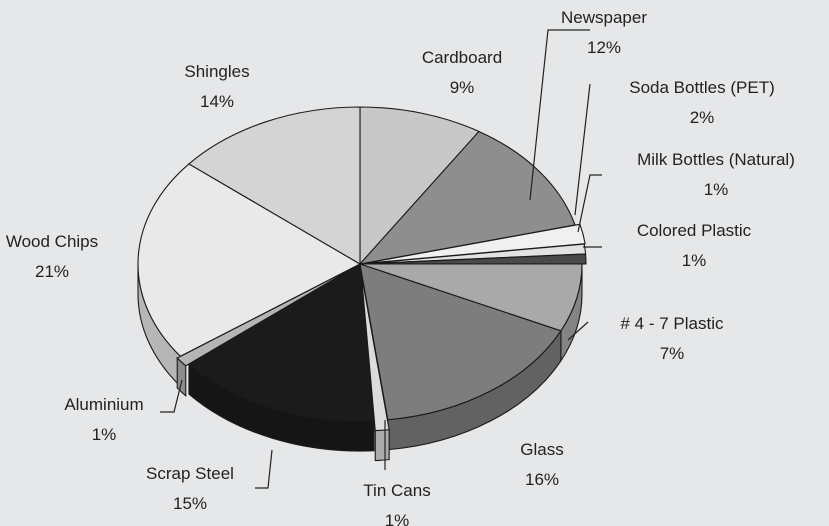 This screenshot has width=829, height=526. I want to click on slice-label-5: # 4 - 7 Plastic, so click(672, 323).